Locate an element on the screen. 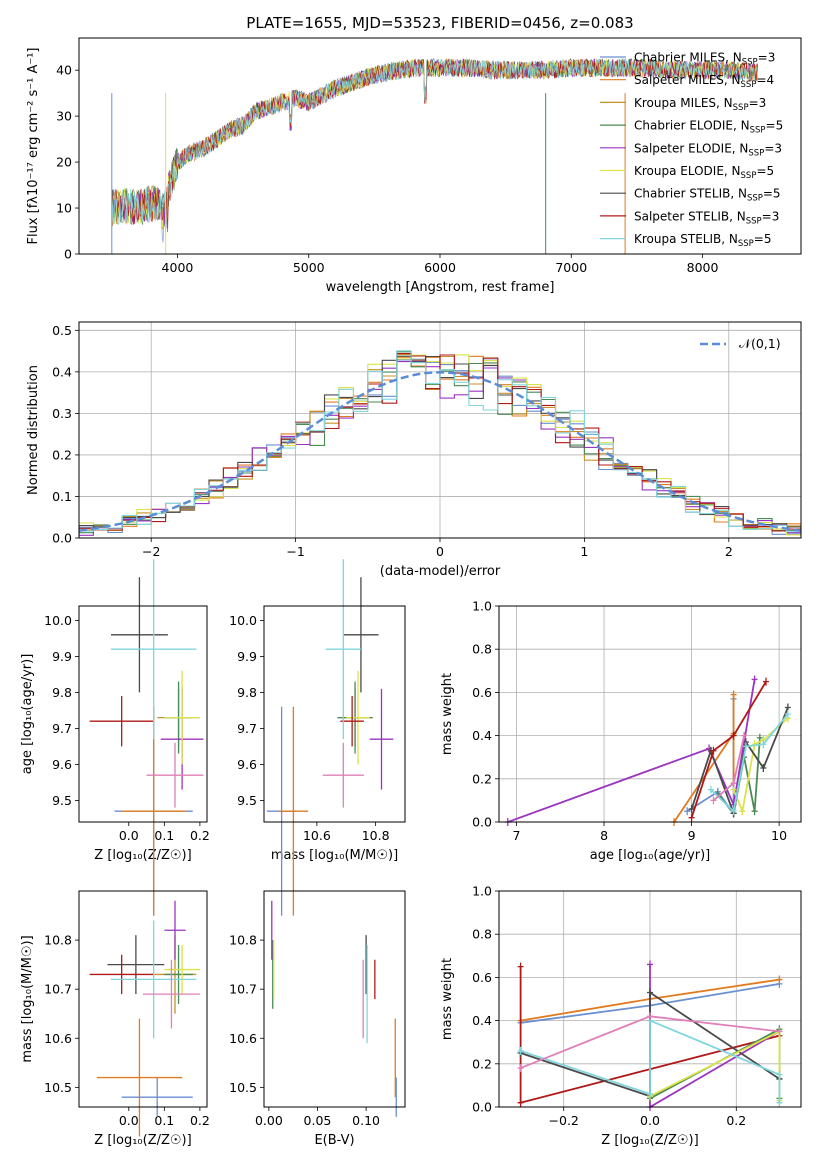 The width and height of the screenshot is (819, 1170). x-tick-label: 7 is located at coordinates (517, 835).